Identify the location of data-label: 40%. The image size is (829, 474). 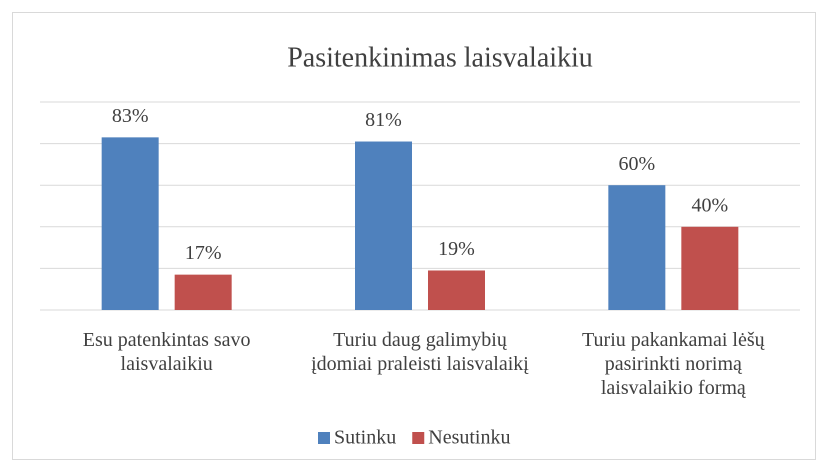
(709, 205).